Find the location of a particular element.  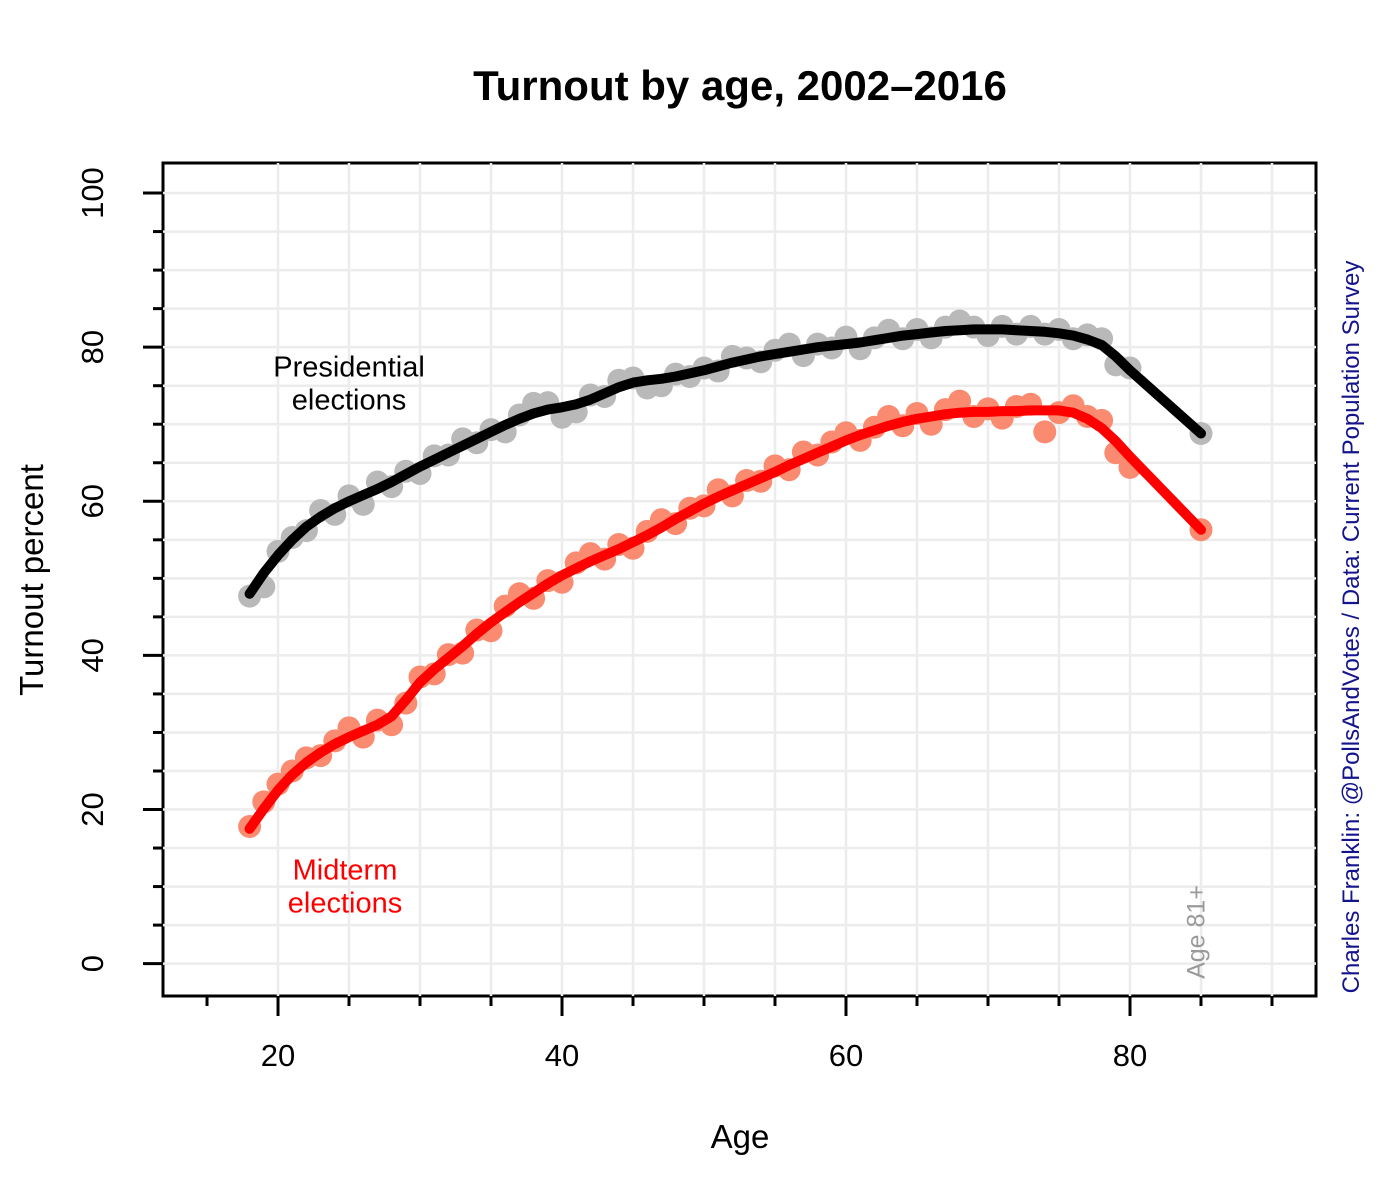

y-tick-label: 80 is located at coordinates (92, 347).